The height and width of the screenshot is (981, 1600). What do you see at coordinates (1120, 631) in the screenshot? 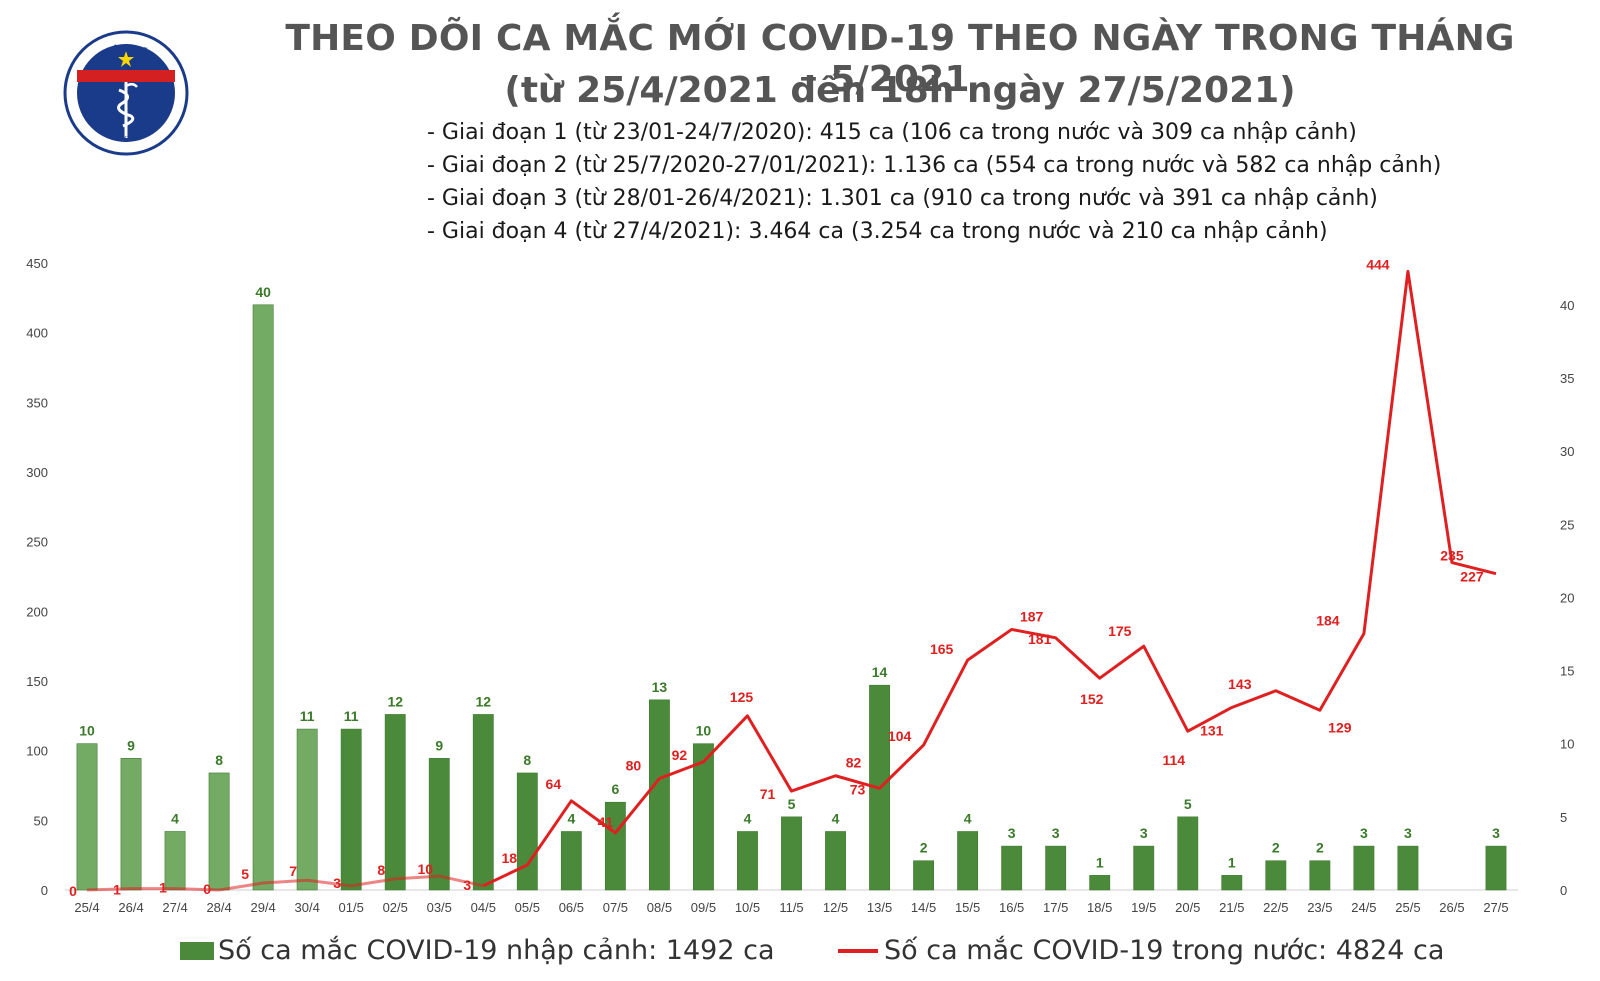
I see `line-data-label: 175` at bounding box center [1120, 631].